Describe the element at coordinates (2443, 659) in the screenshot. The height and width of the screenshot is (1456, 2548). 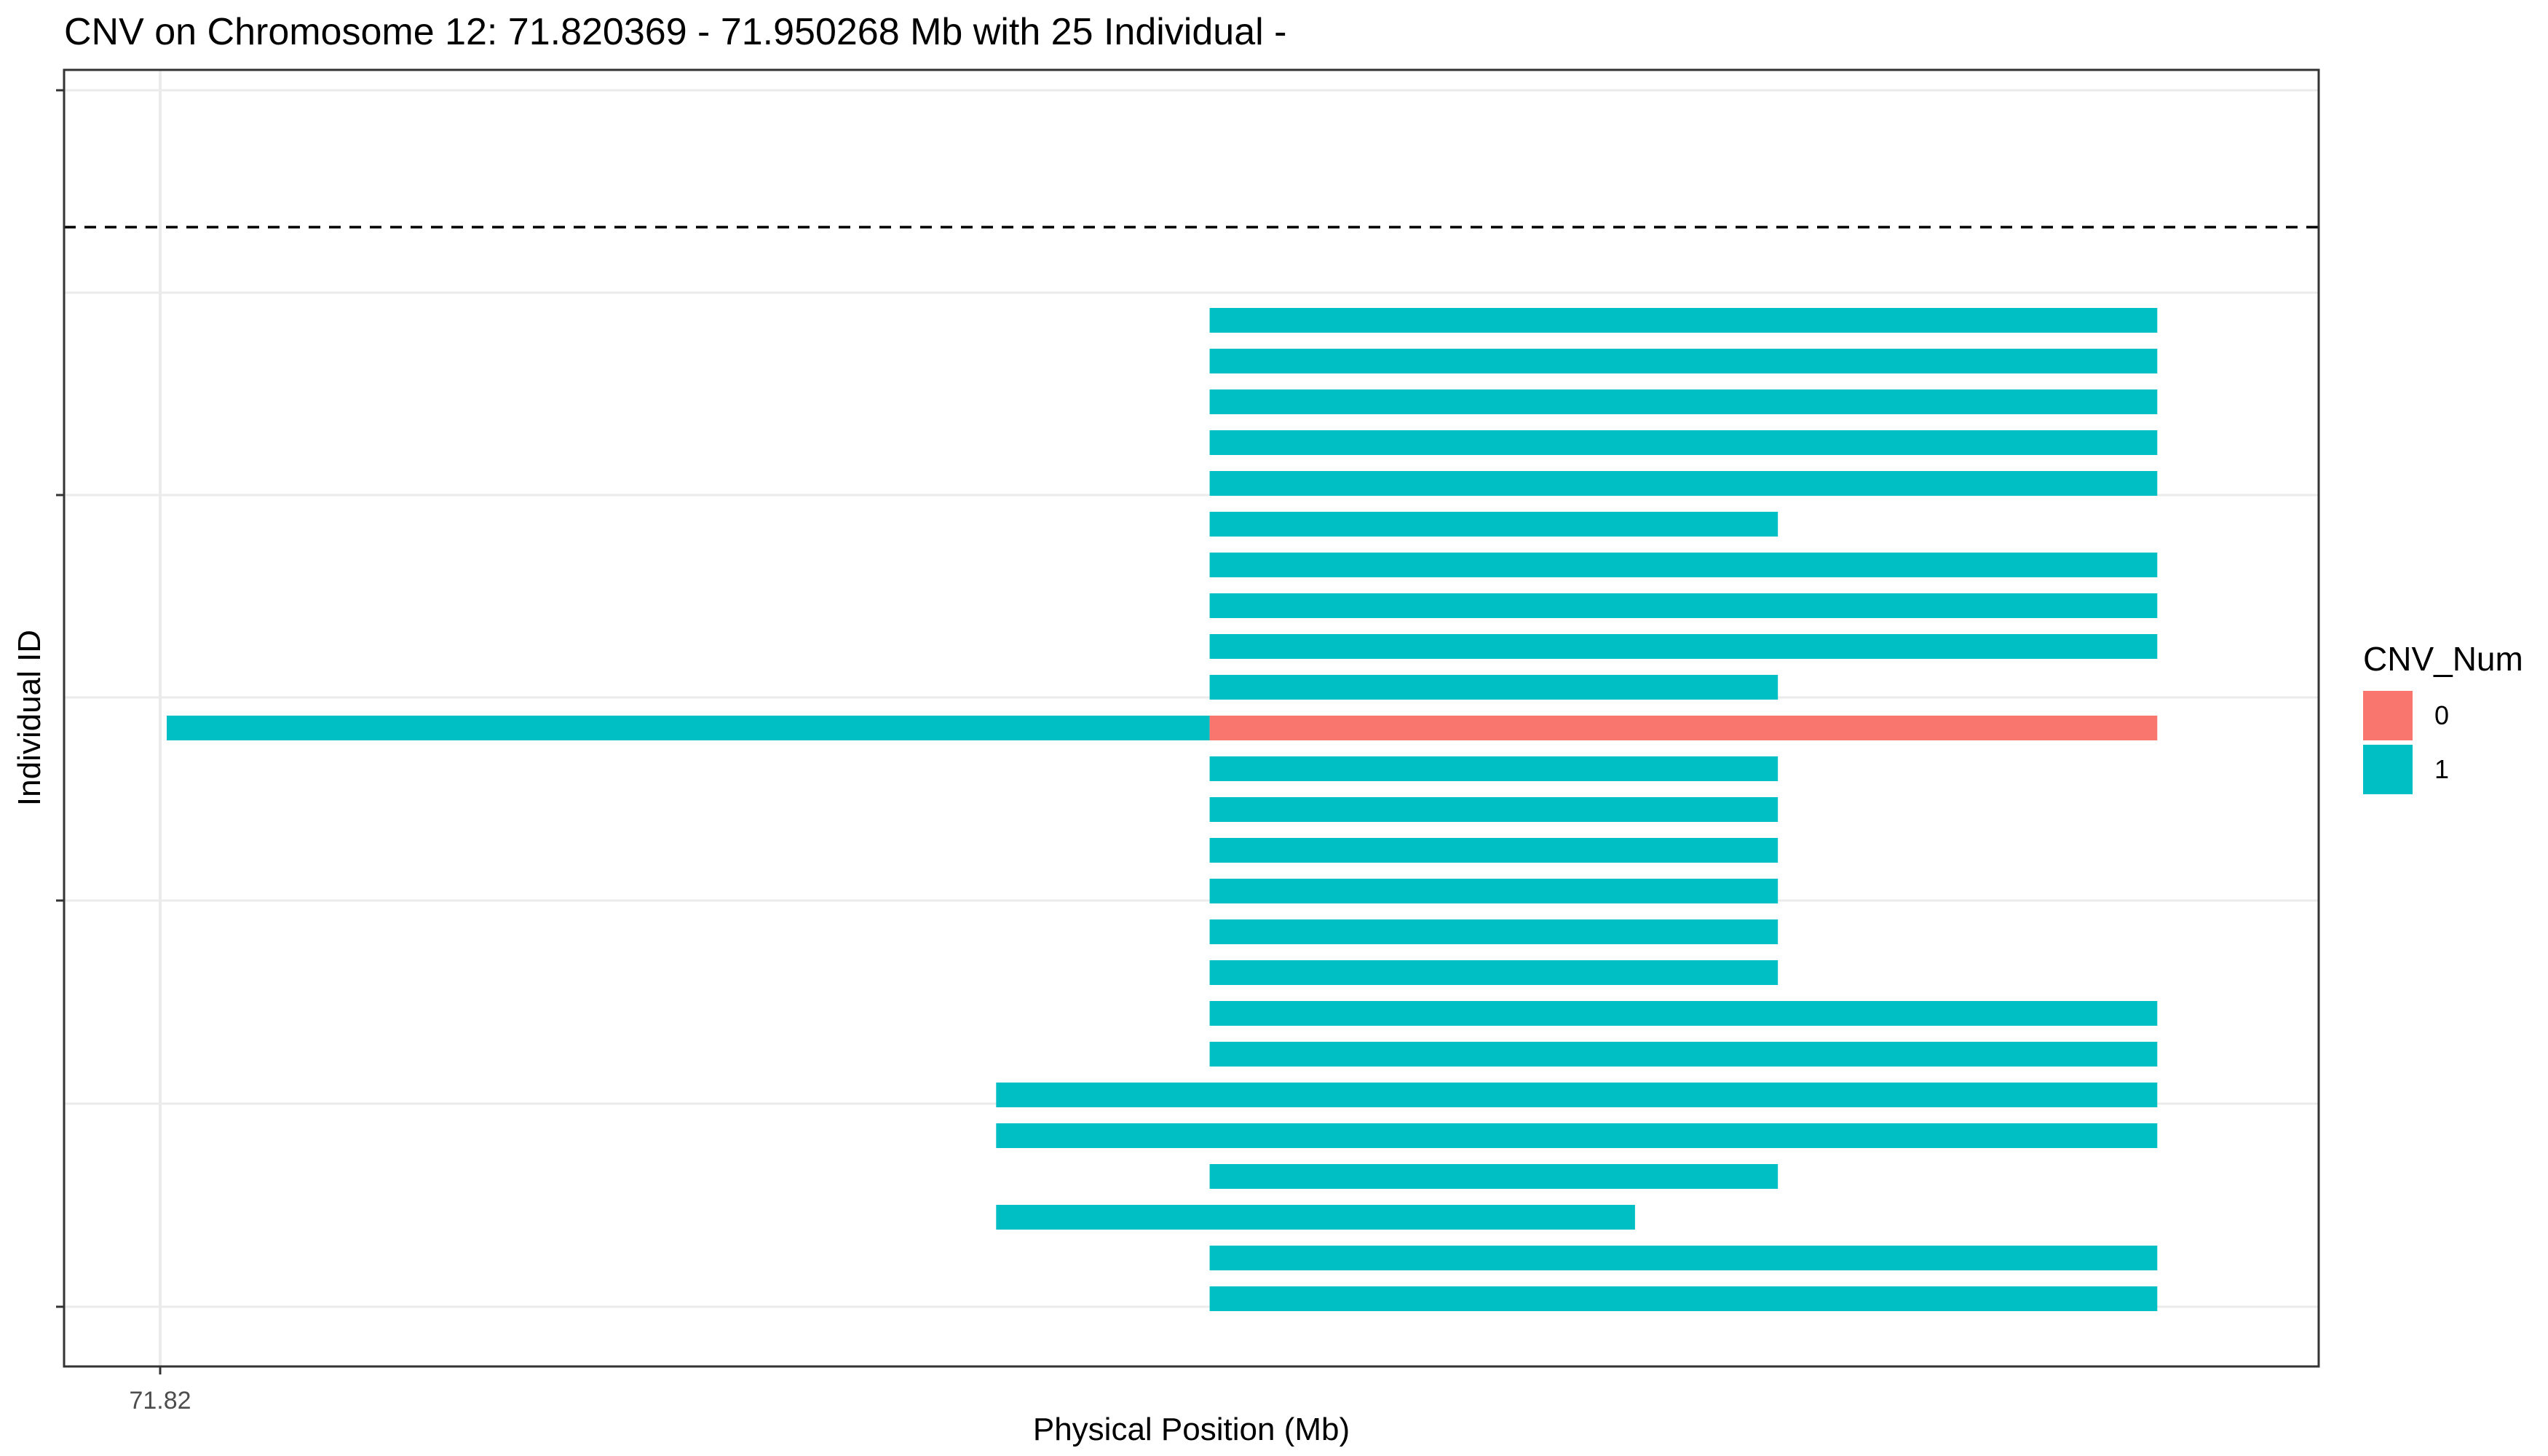
I see `legend-title: CNV_Num` at that location.